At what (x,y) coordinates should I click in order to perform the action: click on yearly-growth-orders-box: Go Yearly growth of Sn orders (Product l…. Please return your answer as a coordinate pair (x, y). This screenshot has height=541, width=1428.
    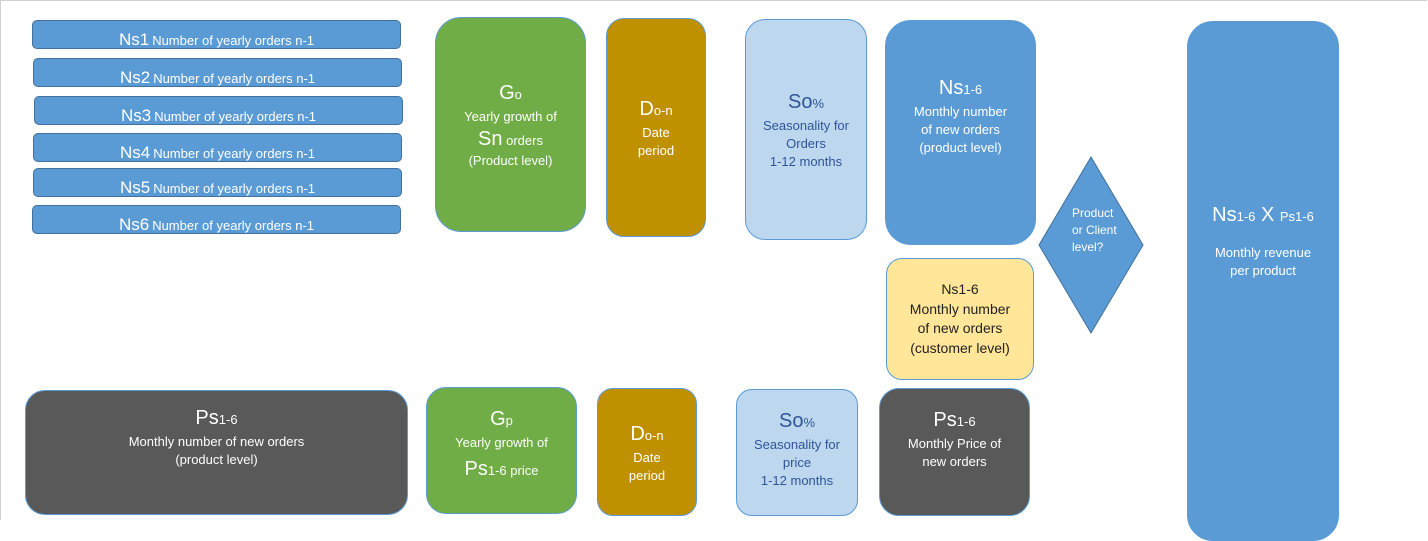
    Looking at the image, I should click on (510, 124).